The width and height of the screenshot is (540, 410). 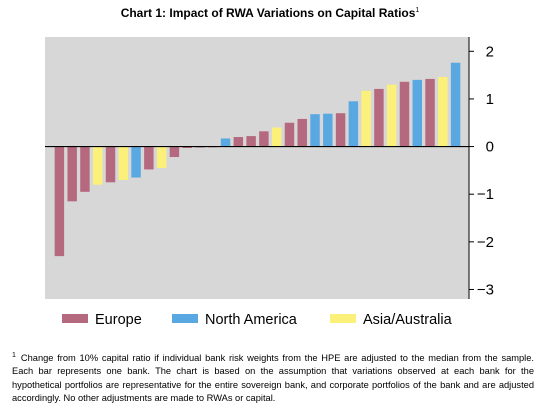 I want to click on y-tick-label: −1, so click(x=485, y=194).